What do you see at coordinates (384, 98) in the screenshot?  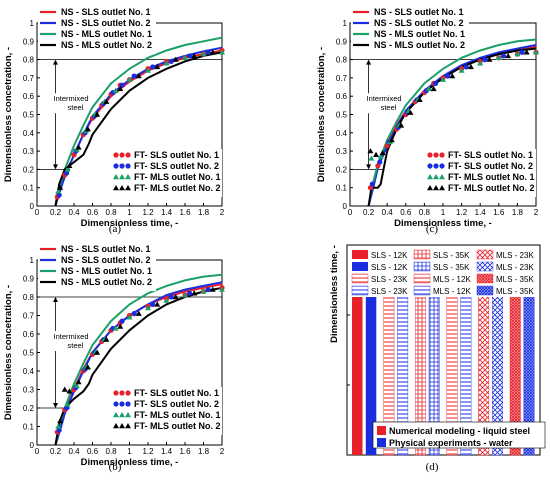 I see `annotation-text: Intermixed` at bounding box center [384, 98].